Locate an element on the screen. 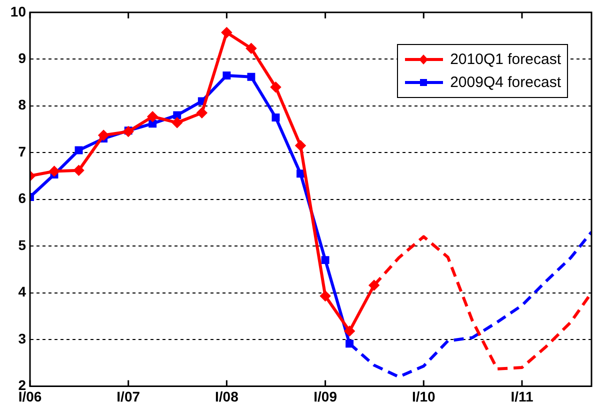  x-tick-label: I/11 is located at coordinates (522, 396).